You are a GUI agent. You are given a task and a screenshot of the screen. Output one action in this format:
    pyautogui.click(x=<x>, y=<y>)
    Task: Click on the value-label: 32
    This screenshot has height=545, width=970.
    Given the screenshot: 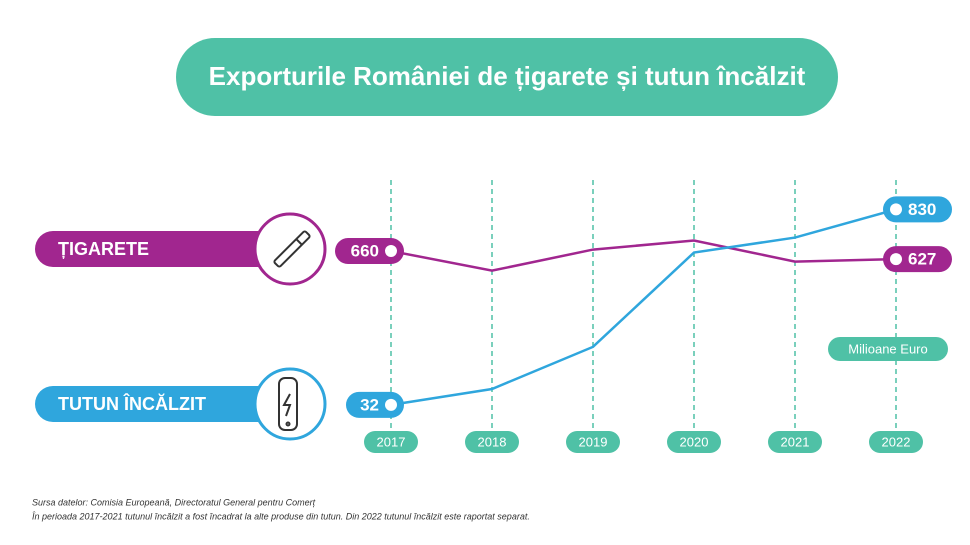 What is the action you would take?
    pyautogui.click(x=369, y=404)
    